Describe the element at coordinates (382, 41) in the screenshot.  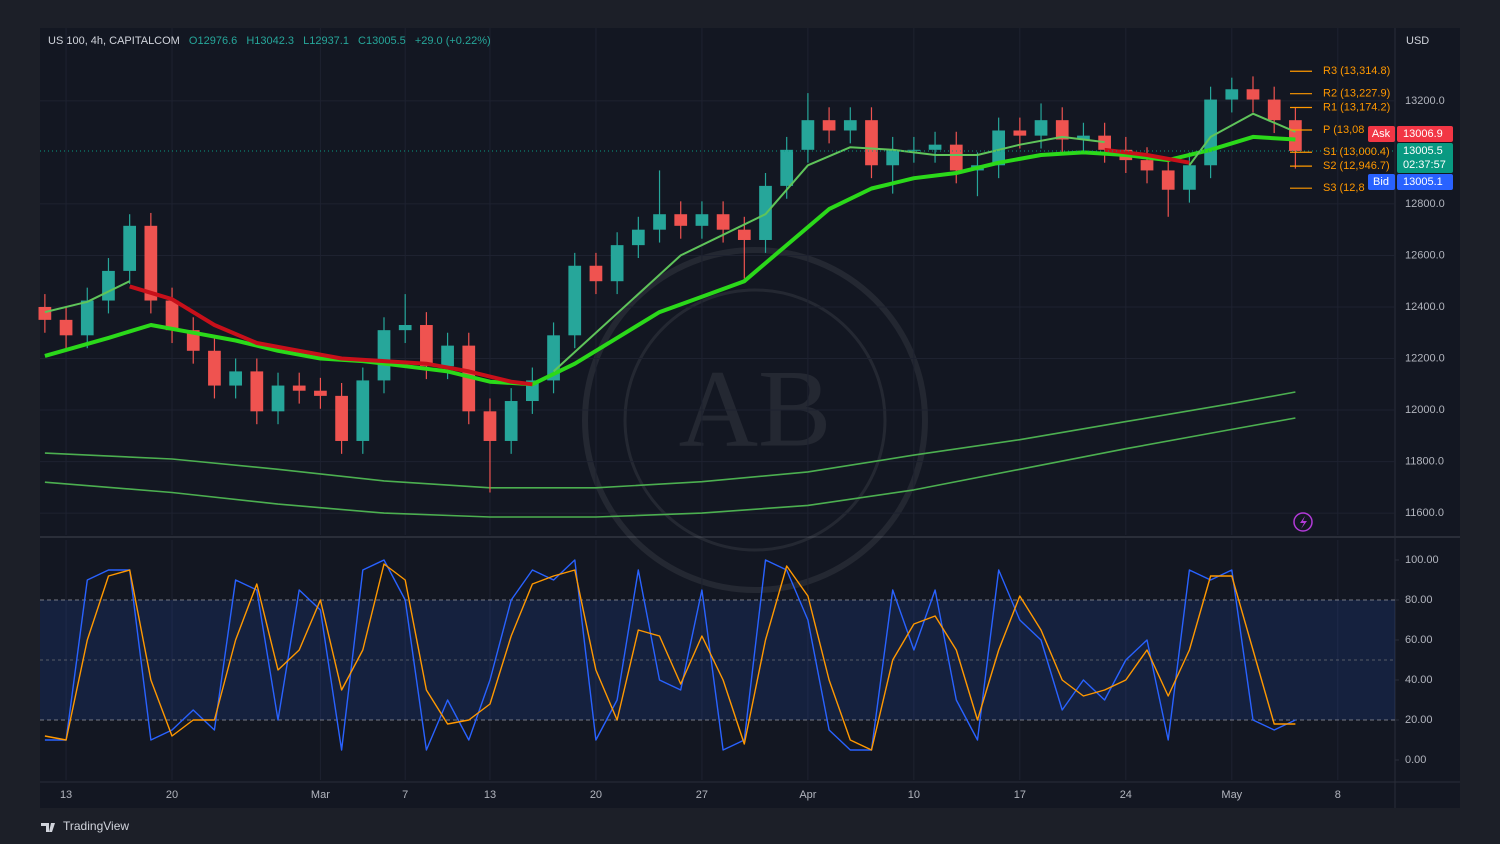
I see `close-label: C13005.5` at that location.